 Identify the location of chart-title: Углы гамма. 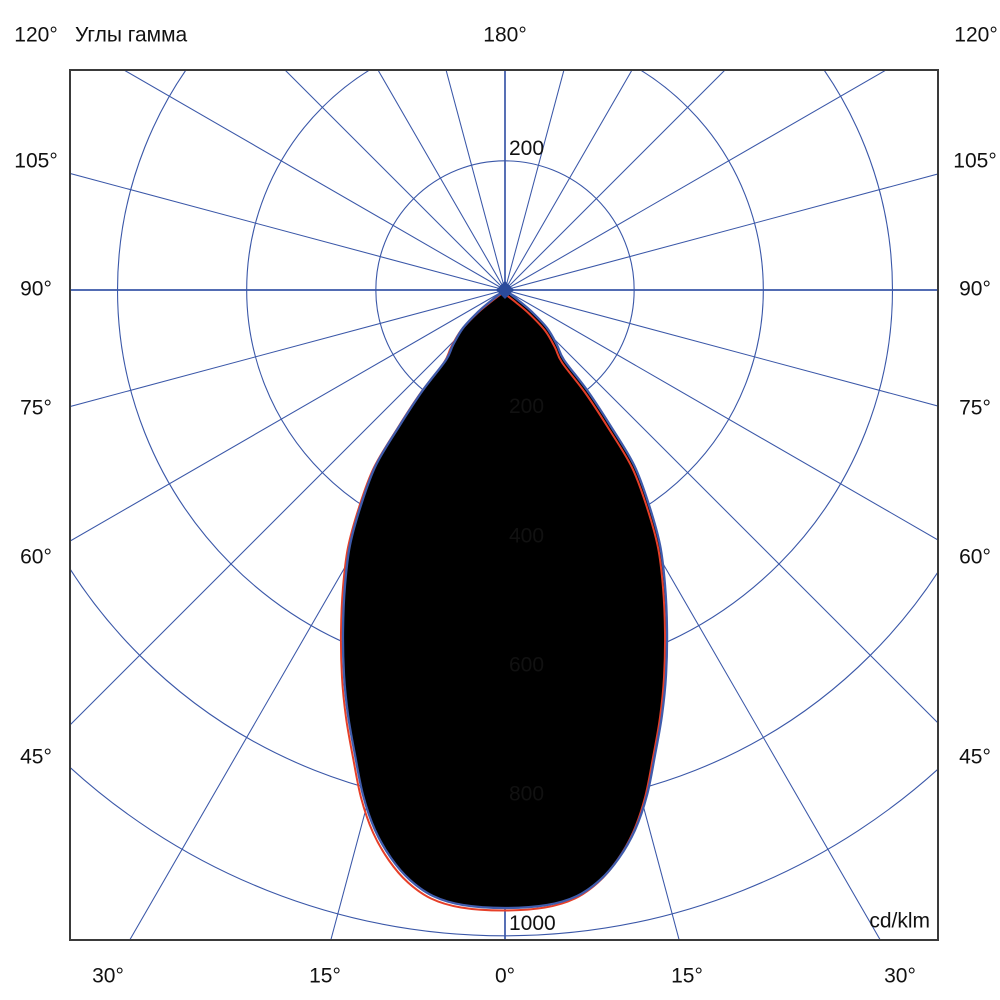
(131, 35).